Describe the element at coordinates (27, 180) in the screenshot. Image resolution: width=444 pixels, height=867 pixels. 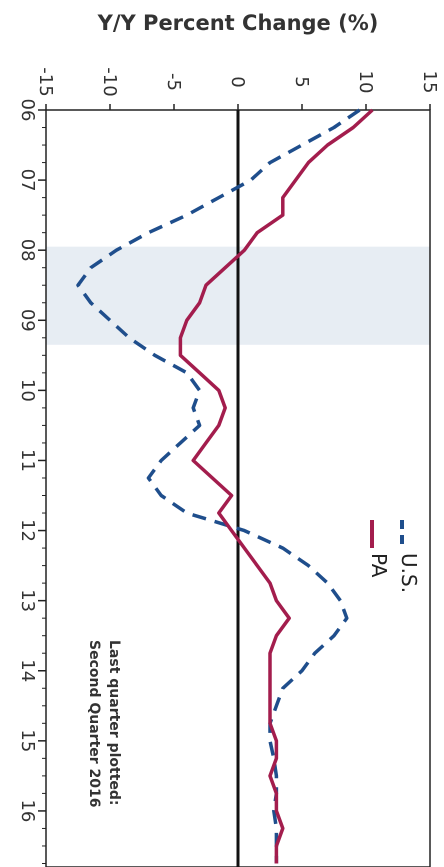
I see `time-axis-tick-label: 07` at that location.